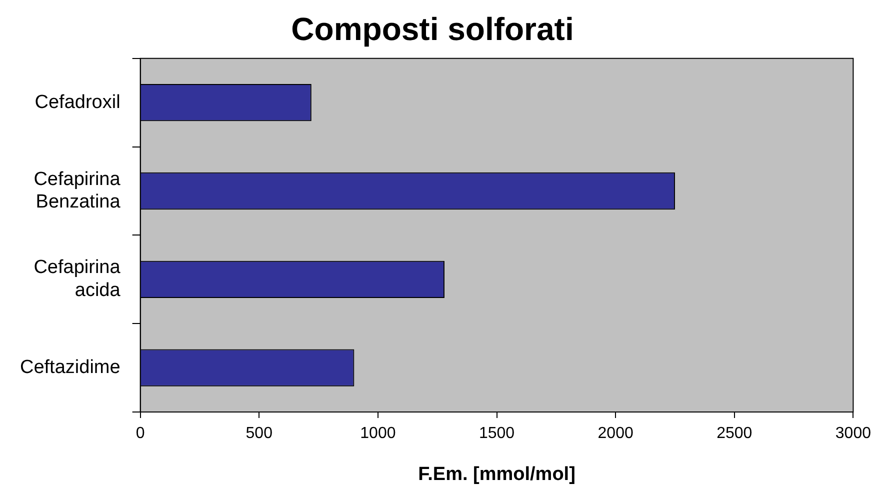 The image size is (885, 502). I want to click on x-tick-label: 500, so click(259, 433).